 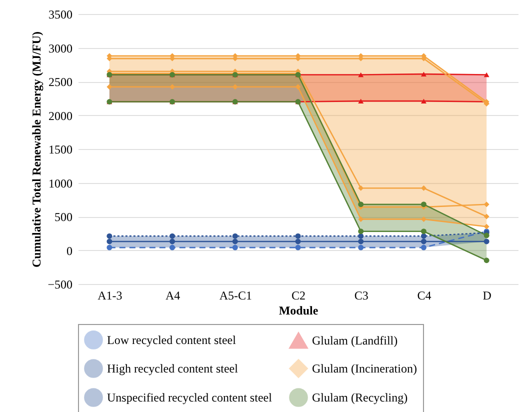 What do you see at coordinates (190, 397) in the screenshot?
I see `legend-label: Unspecified recycled content steel` at bounding box center [190, 397].